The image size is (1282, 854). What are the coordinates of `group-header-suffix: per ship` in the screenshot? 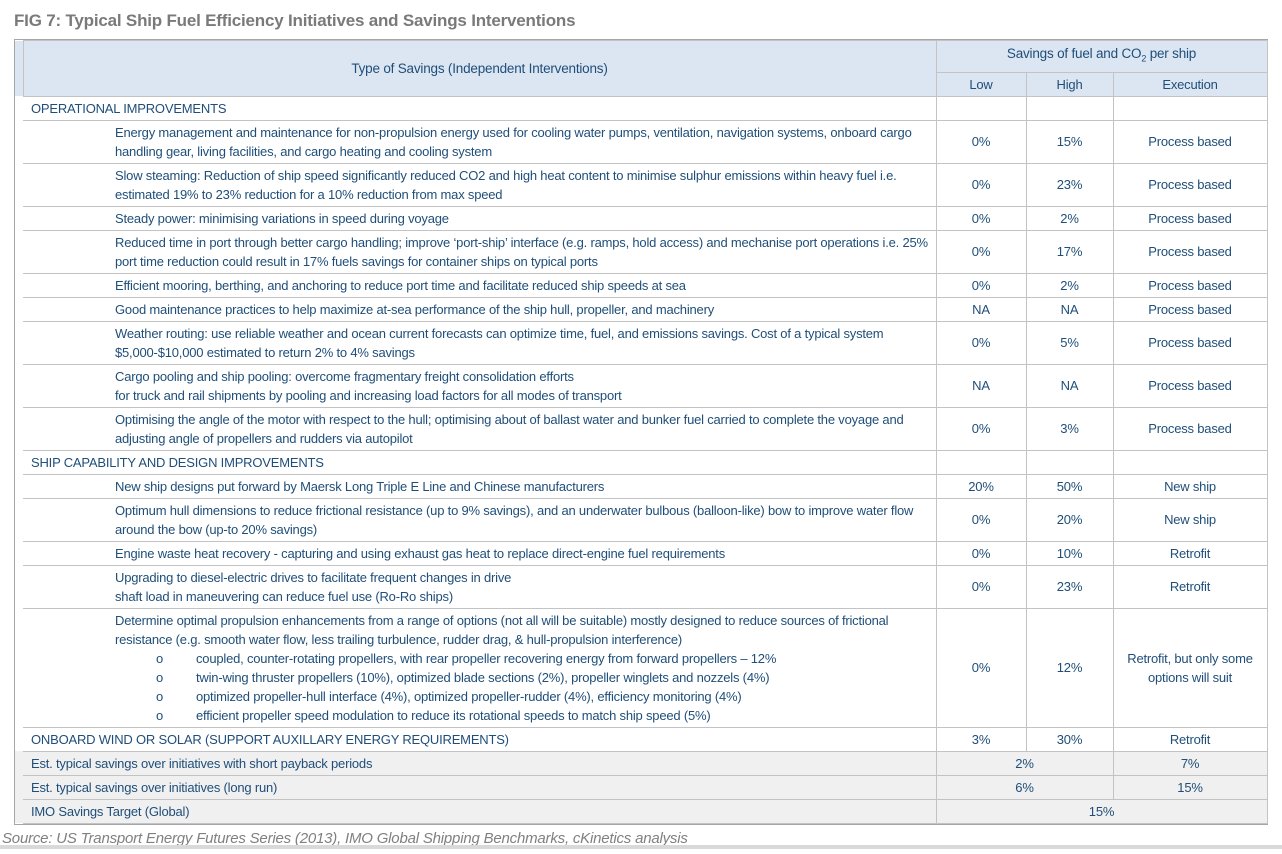 It's located at (1171, 53).